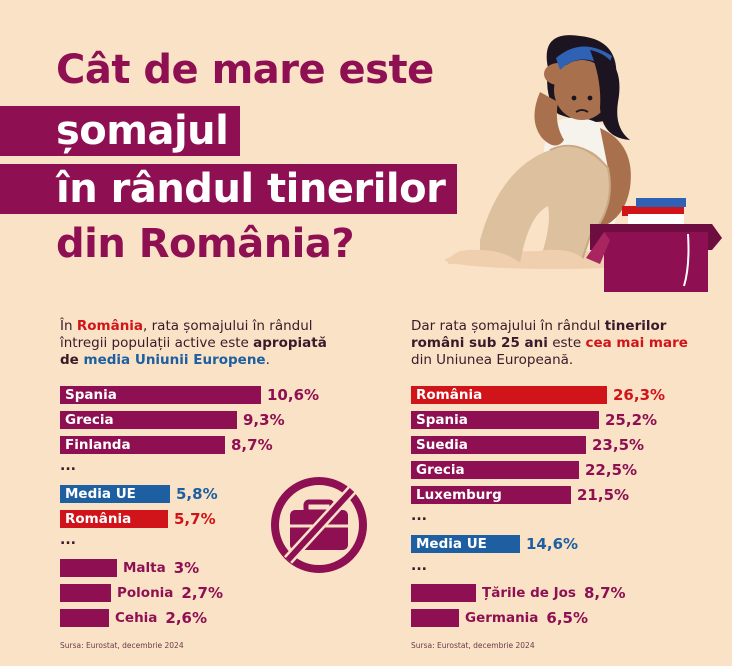  I want to click on value-label: 23,5%, so click(618, 445).